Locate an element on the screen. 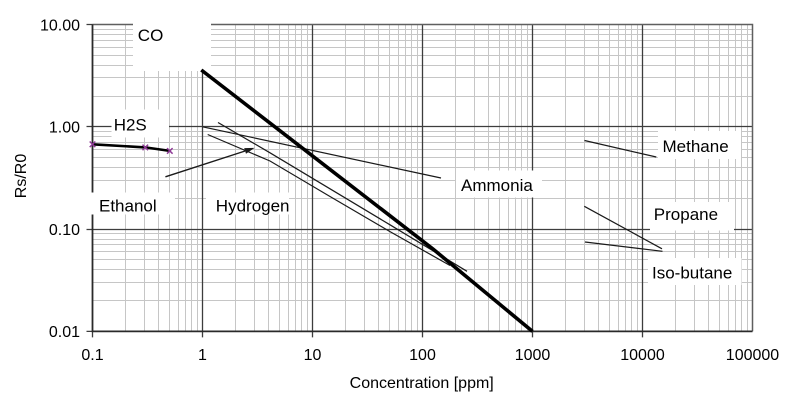 The width and height of the screenshot is (800, 400). svg-text: 1 is located at coordinates (202, 355).